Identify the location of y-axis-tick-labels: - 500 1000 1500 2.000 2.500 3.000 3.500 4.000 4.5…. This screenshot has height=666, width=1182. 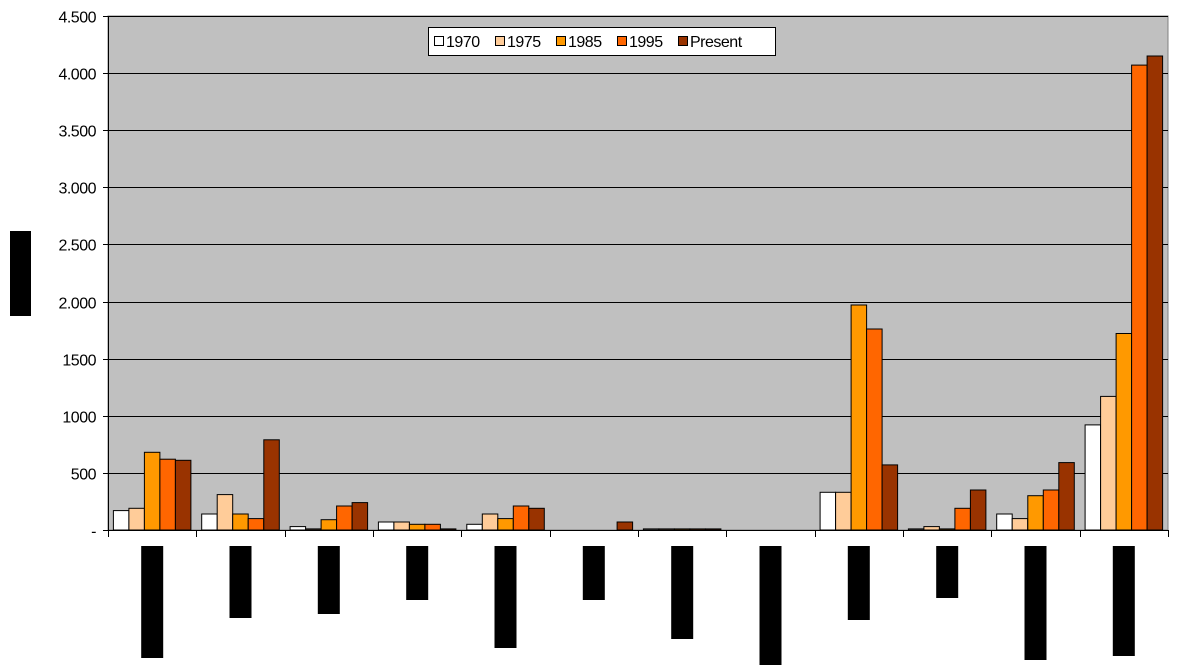
(77, 275).